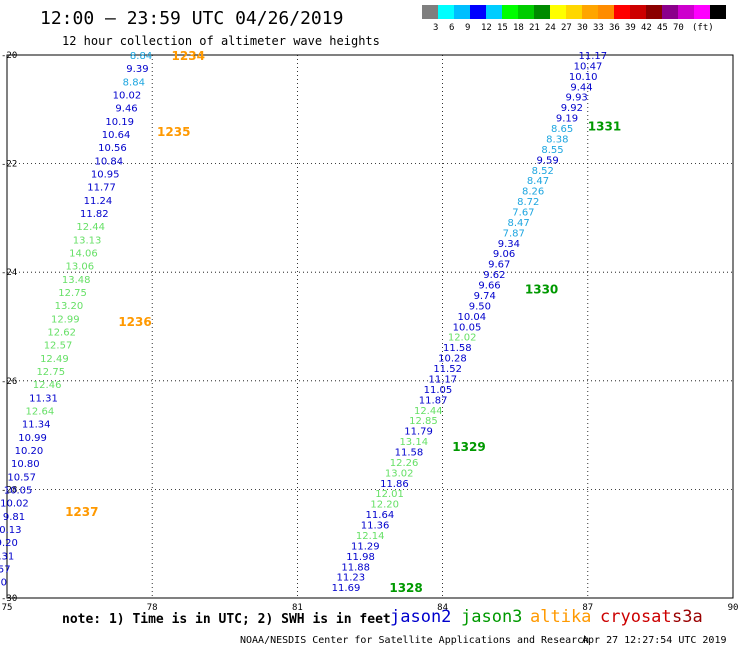 This screenshot has width=740, height=650. What do you see at coordinates (733, 608) in the screenshot?
I see `x-tick-label: 90` at bounding box center [733, 608].